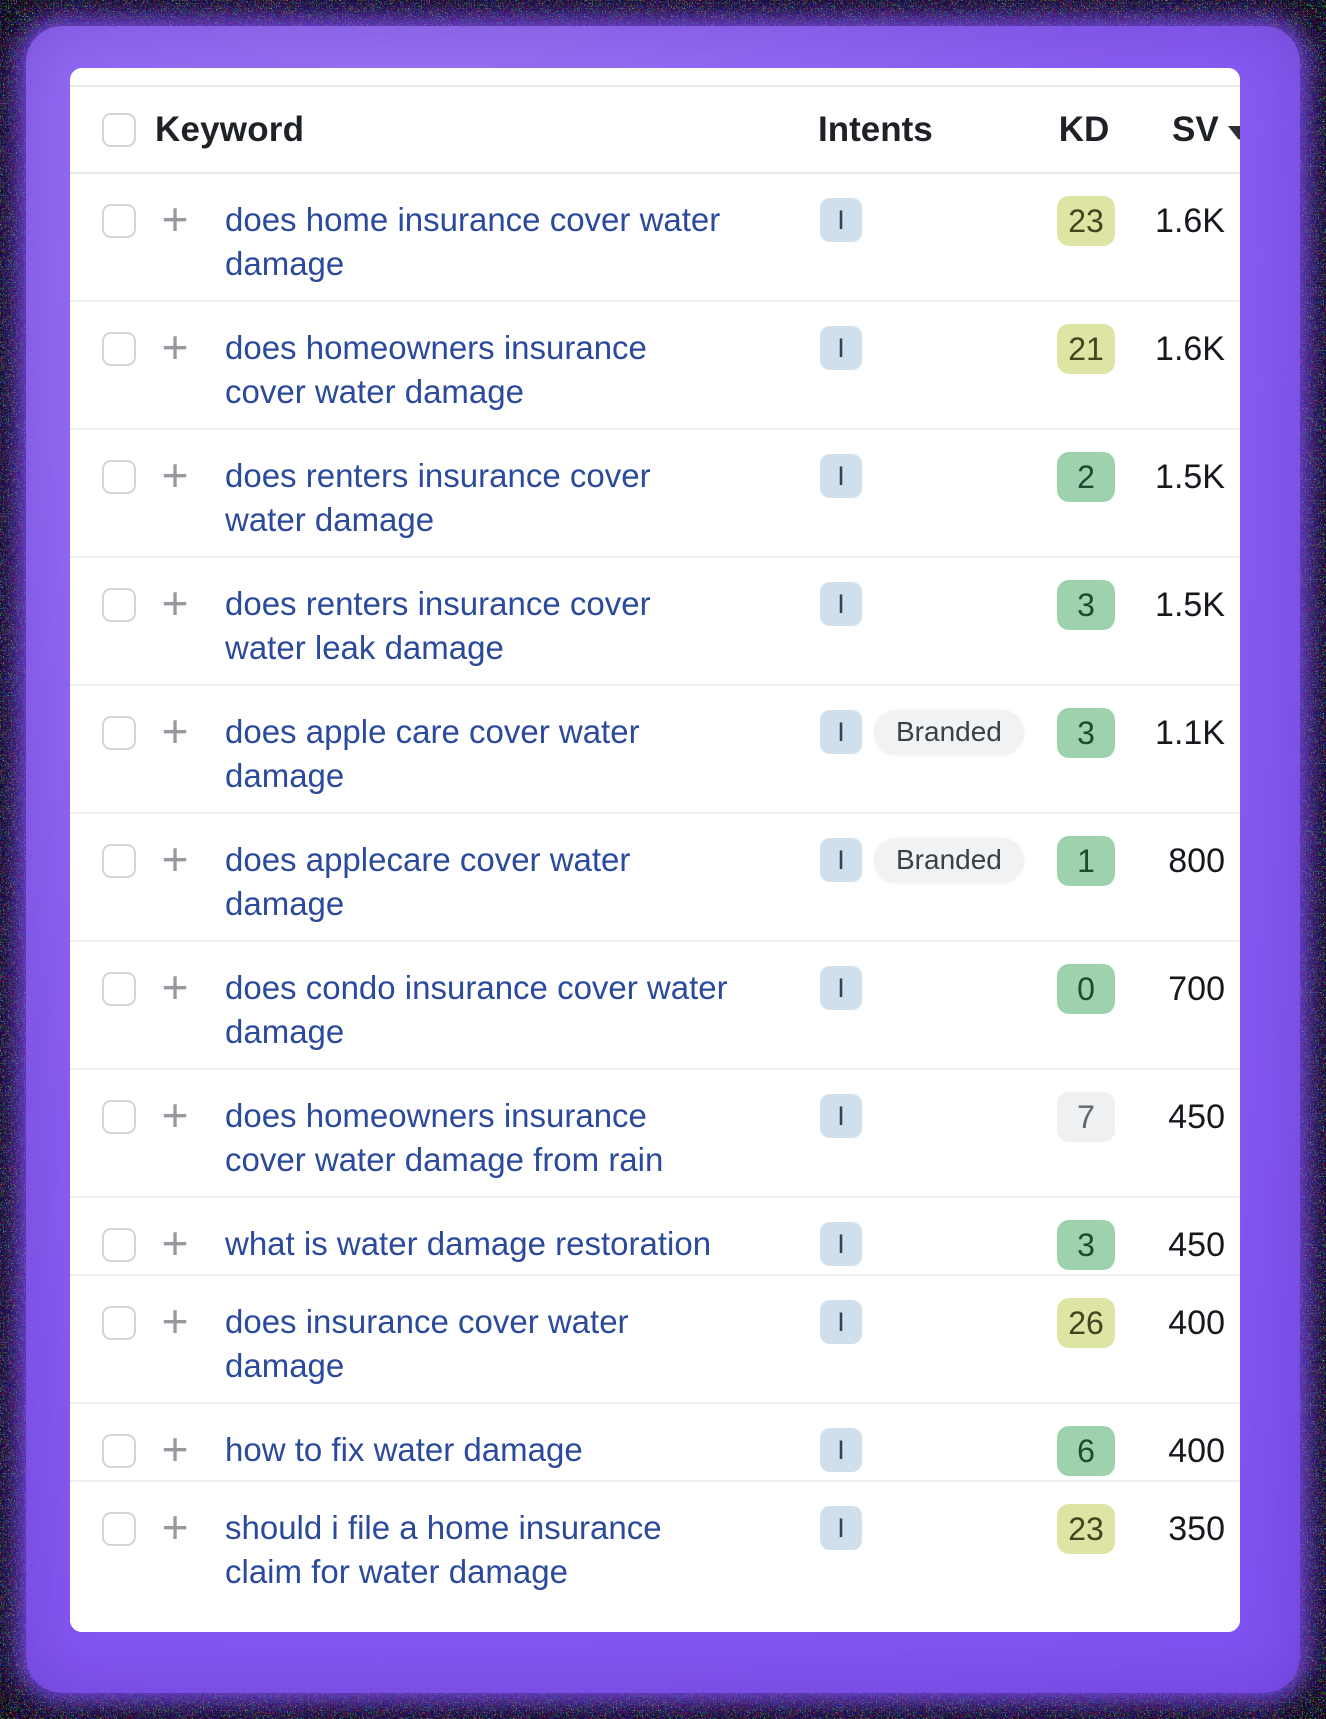 Image resolution: width=1326 pixels, height=1719 pixels. I want to click on kd-badge: 6, so click(1086, 1451).